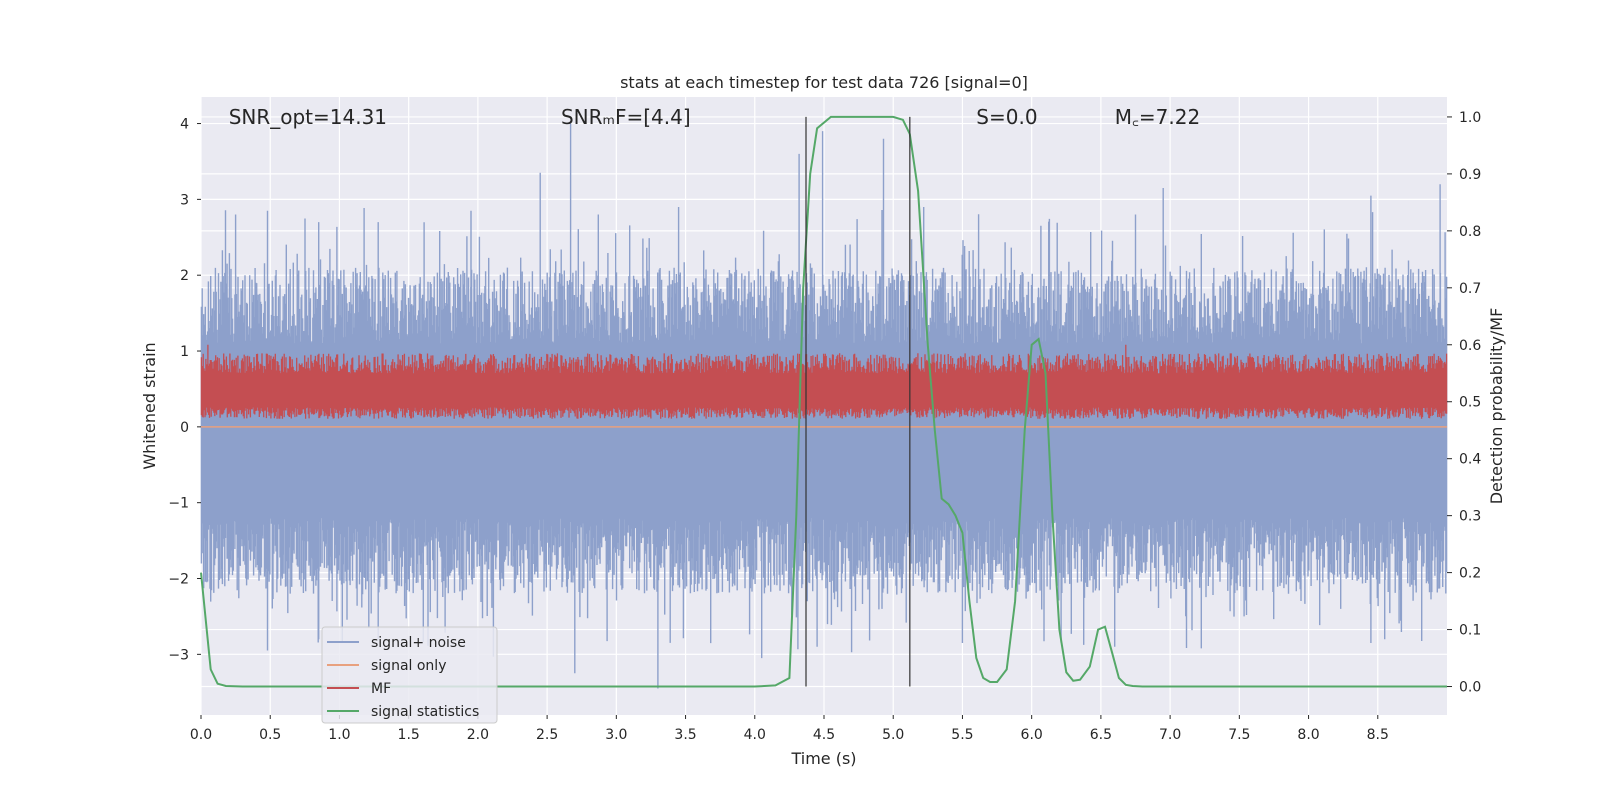 The height and width of the screenshot is (800, 1600). What do you see at coordinates (149, 405) in the screenshot?
I see `y-axis-label-left: Whitened strain` at bounding box center [149, 405].